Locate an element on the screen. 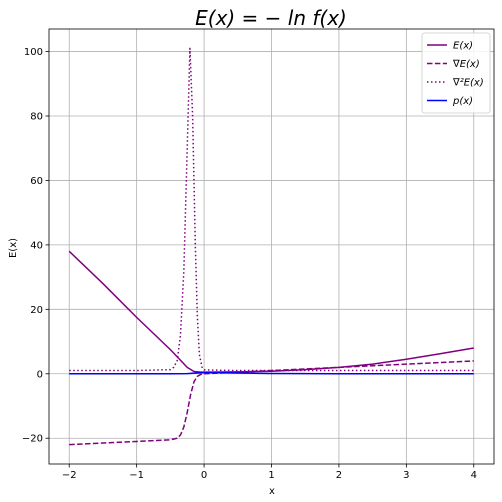  y-tick-label: 100 is located at coordinates (33, 52).